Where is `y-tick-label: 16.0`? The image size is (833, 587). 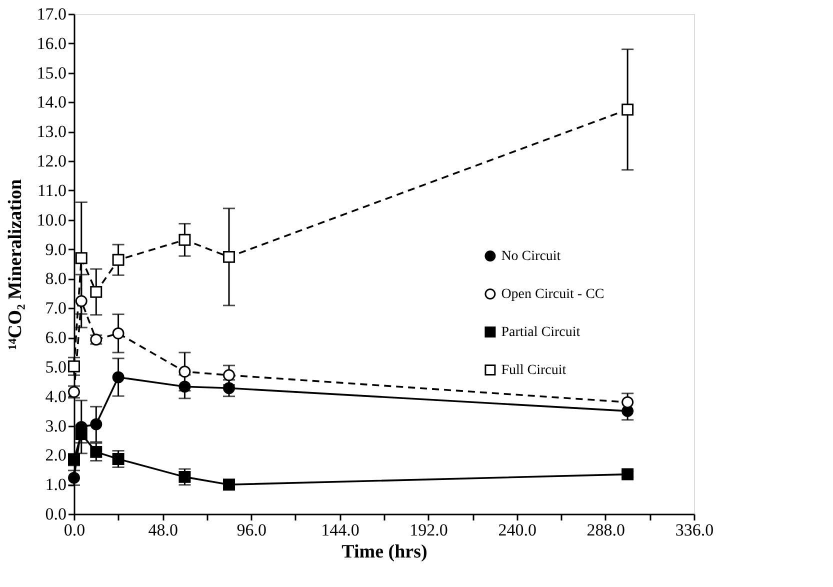
y-tick-label: 16.0 is located at coordinates (51, 43).